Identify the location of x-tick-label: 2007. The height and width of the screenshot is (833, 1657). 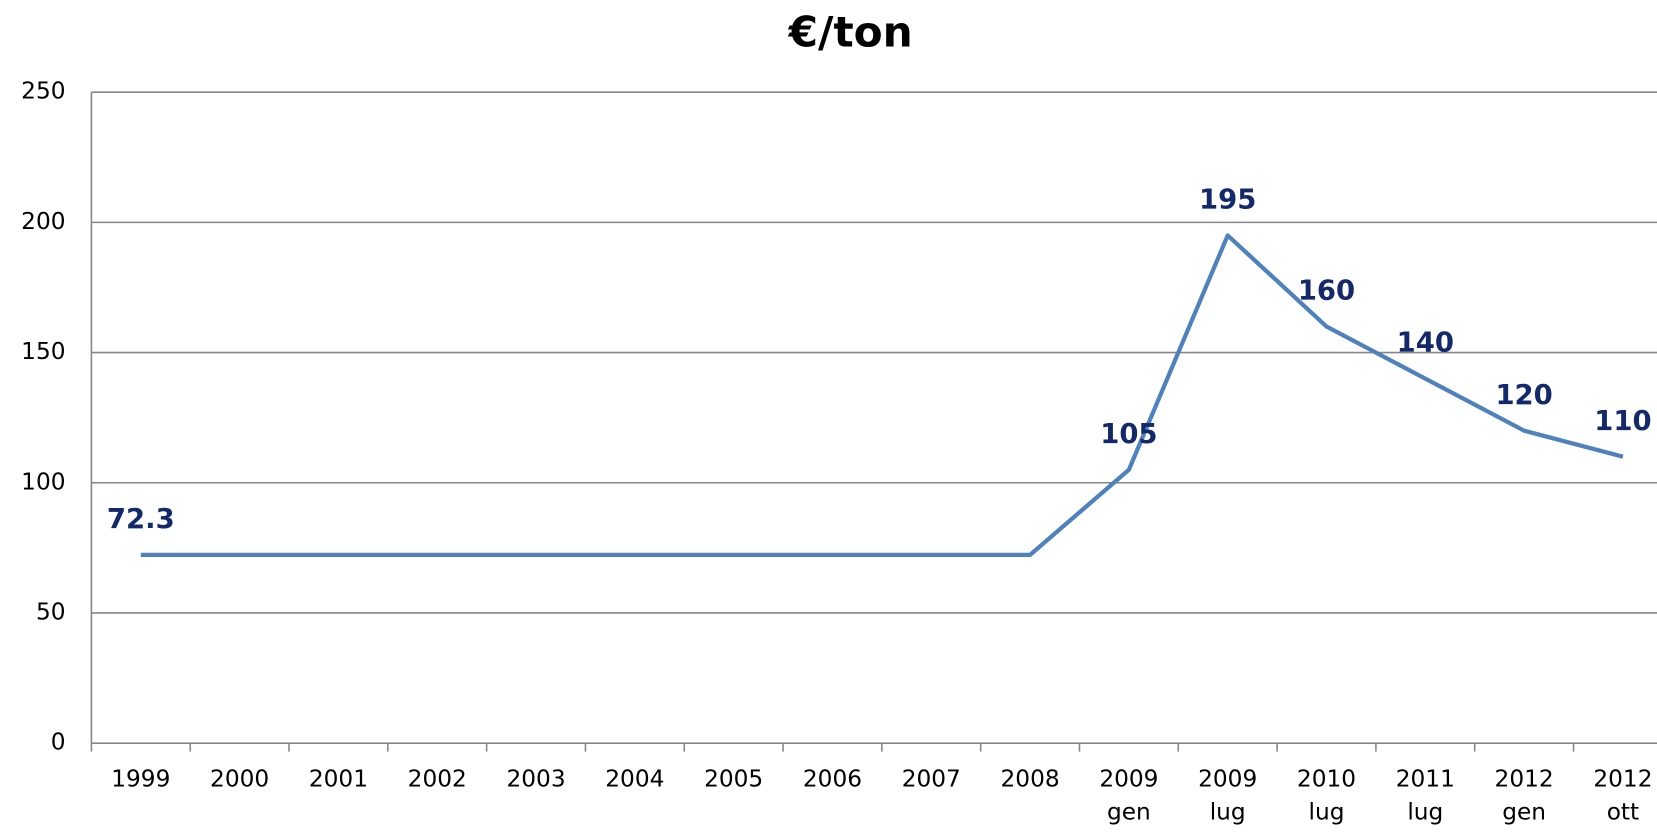
(931, 779).